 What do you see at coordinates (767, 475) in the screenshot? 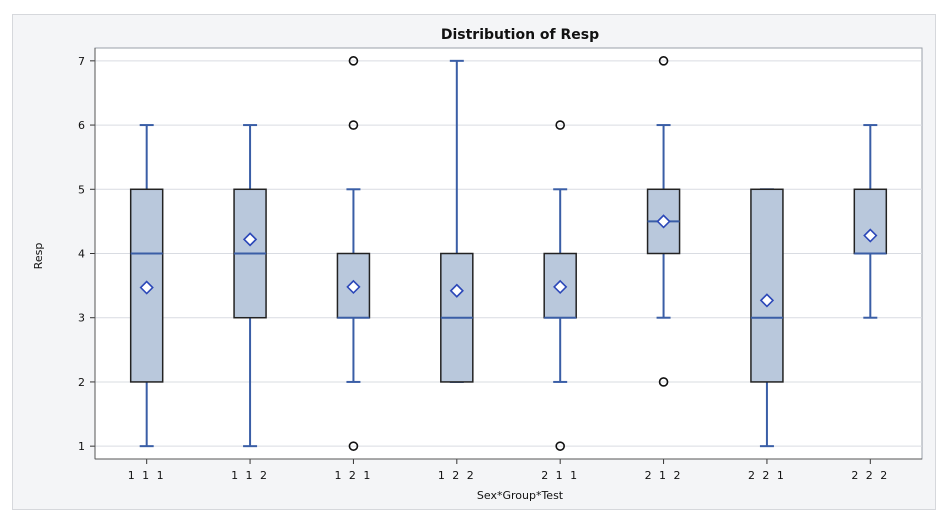
I see `x-tick-label: 2 2 1` at bounding box center [767, 475].